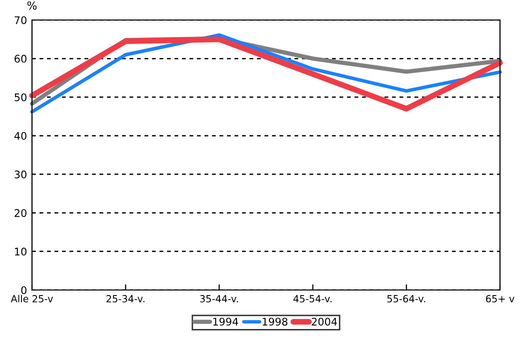 The width and height of the screenshot is (525, 339). I want to click on y-axis-title: %, so click(32, 5).